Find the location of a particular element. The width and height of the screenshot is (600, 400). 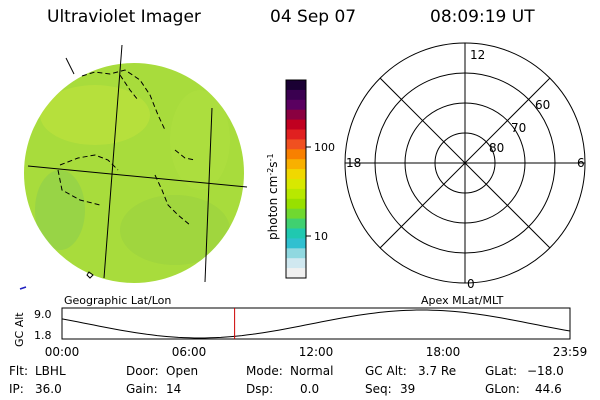

gc-alt-curve is located at coordinates (316, 324).